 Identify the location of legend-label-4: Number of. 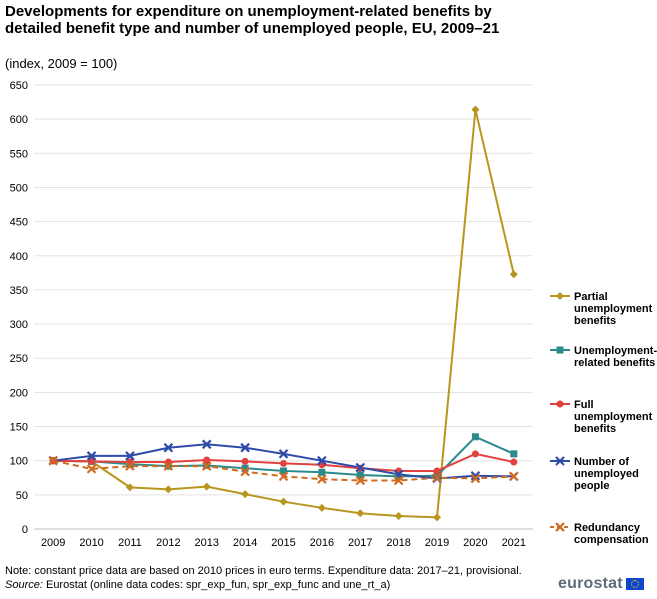
(601, 462).